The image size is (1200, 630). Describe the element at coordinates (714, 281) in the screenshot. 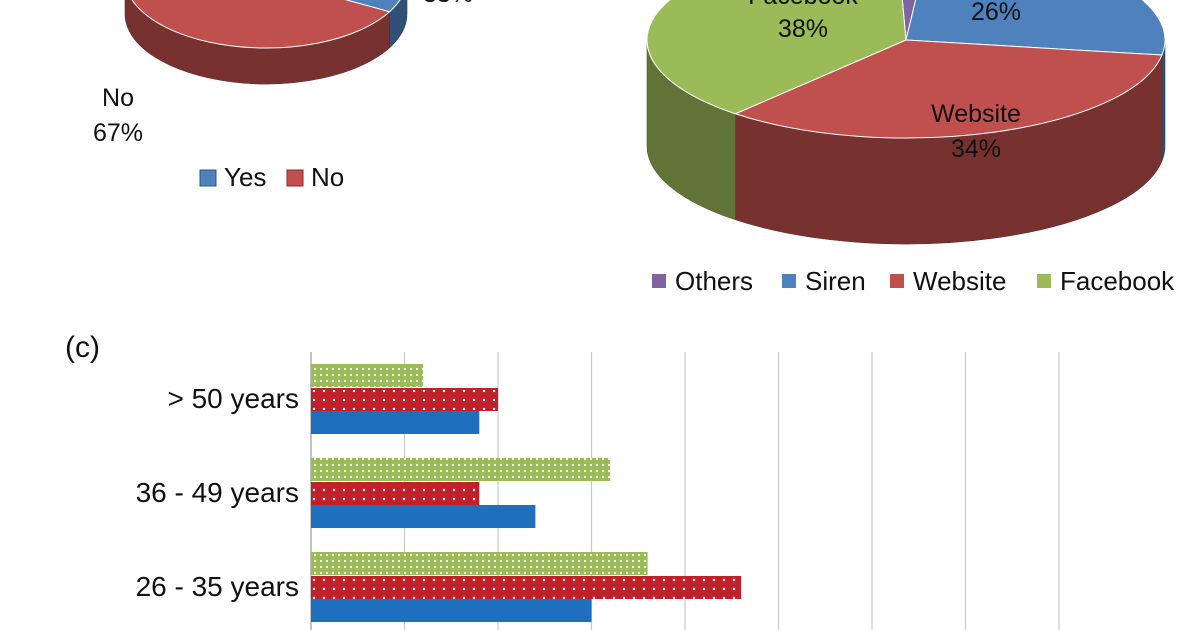

I see `legend-label-others: Others` at that location.